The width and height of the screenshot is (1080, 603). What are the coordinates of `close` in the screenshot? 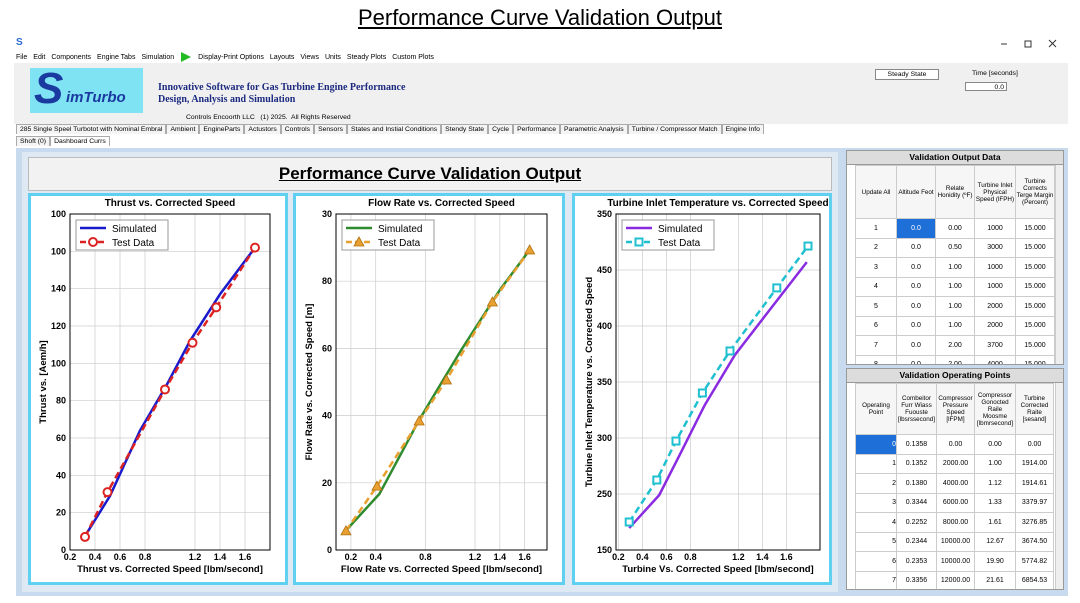 It's located at (1052, 43).